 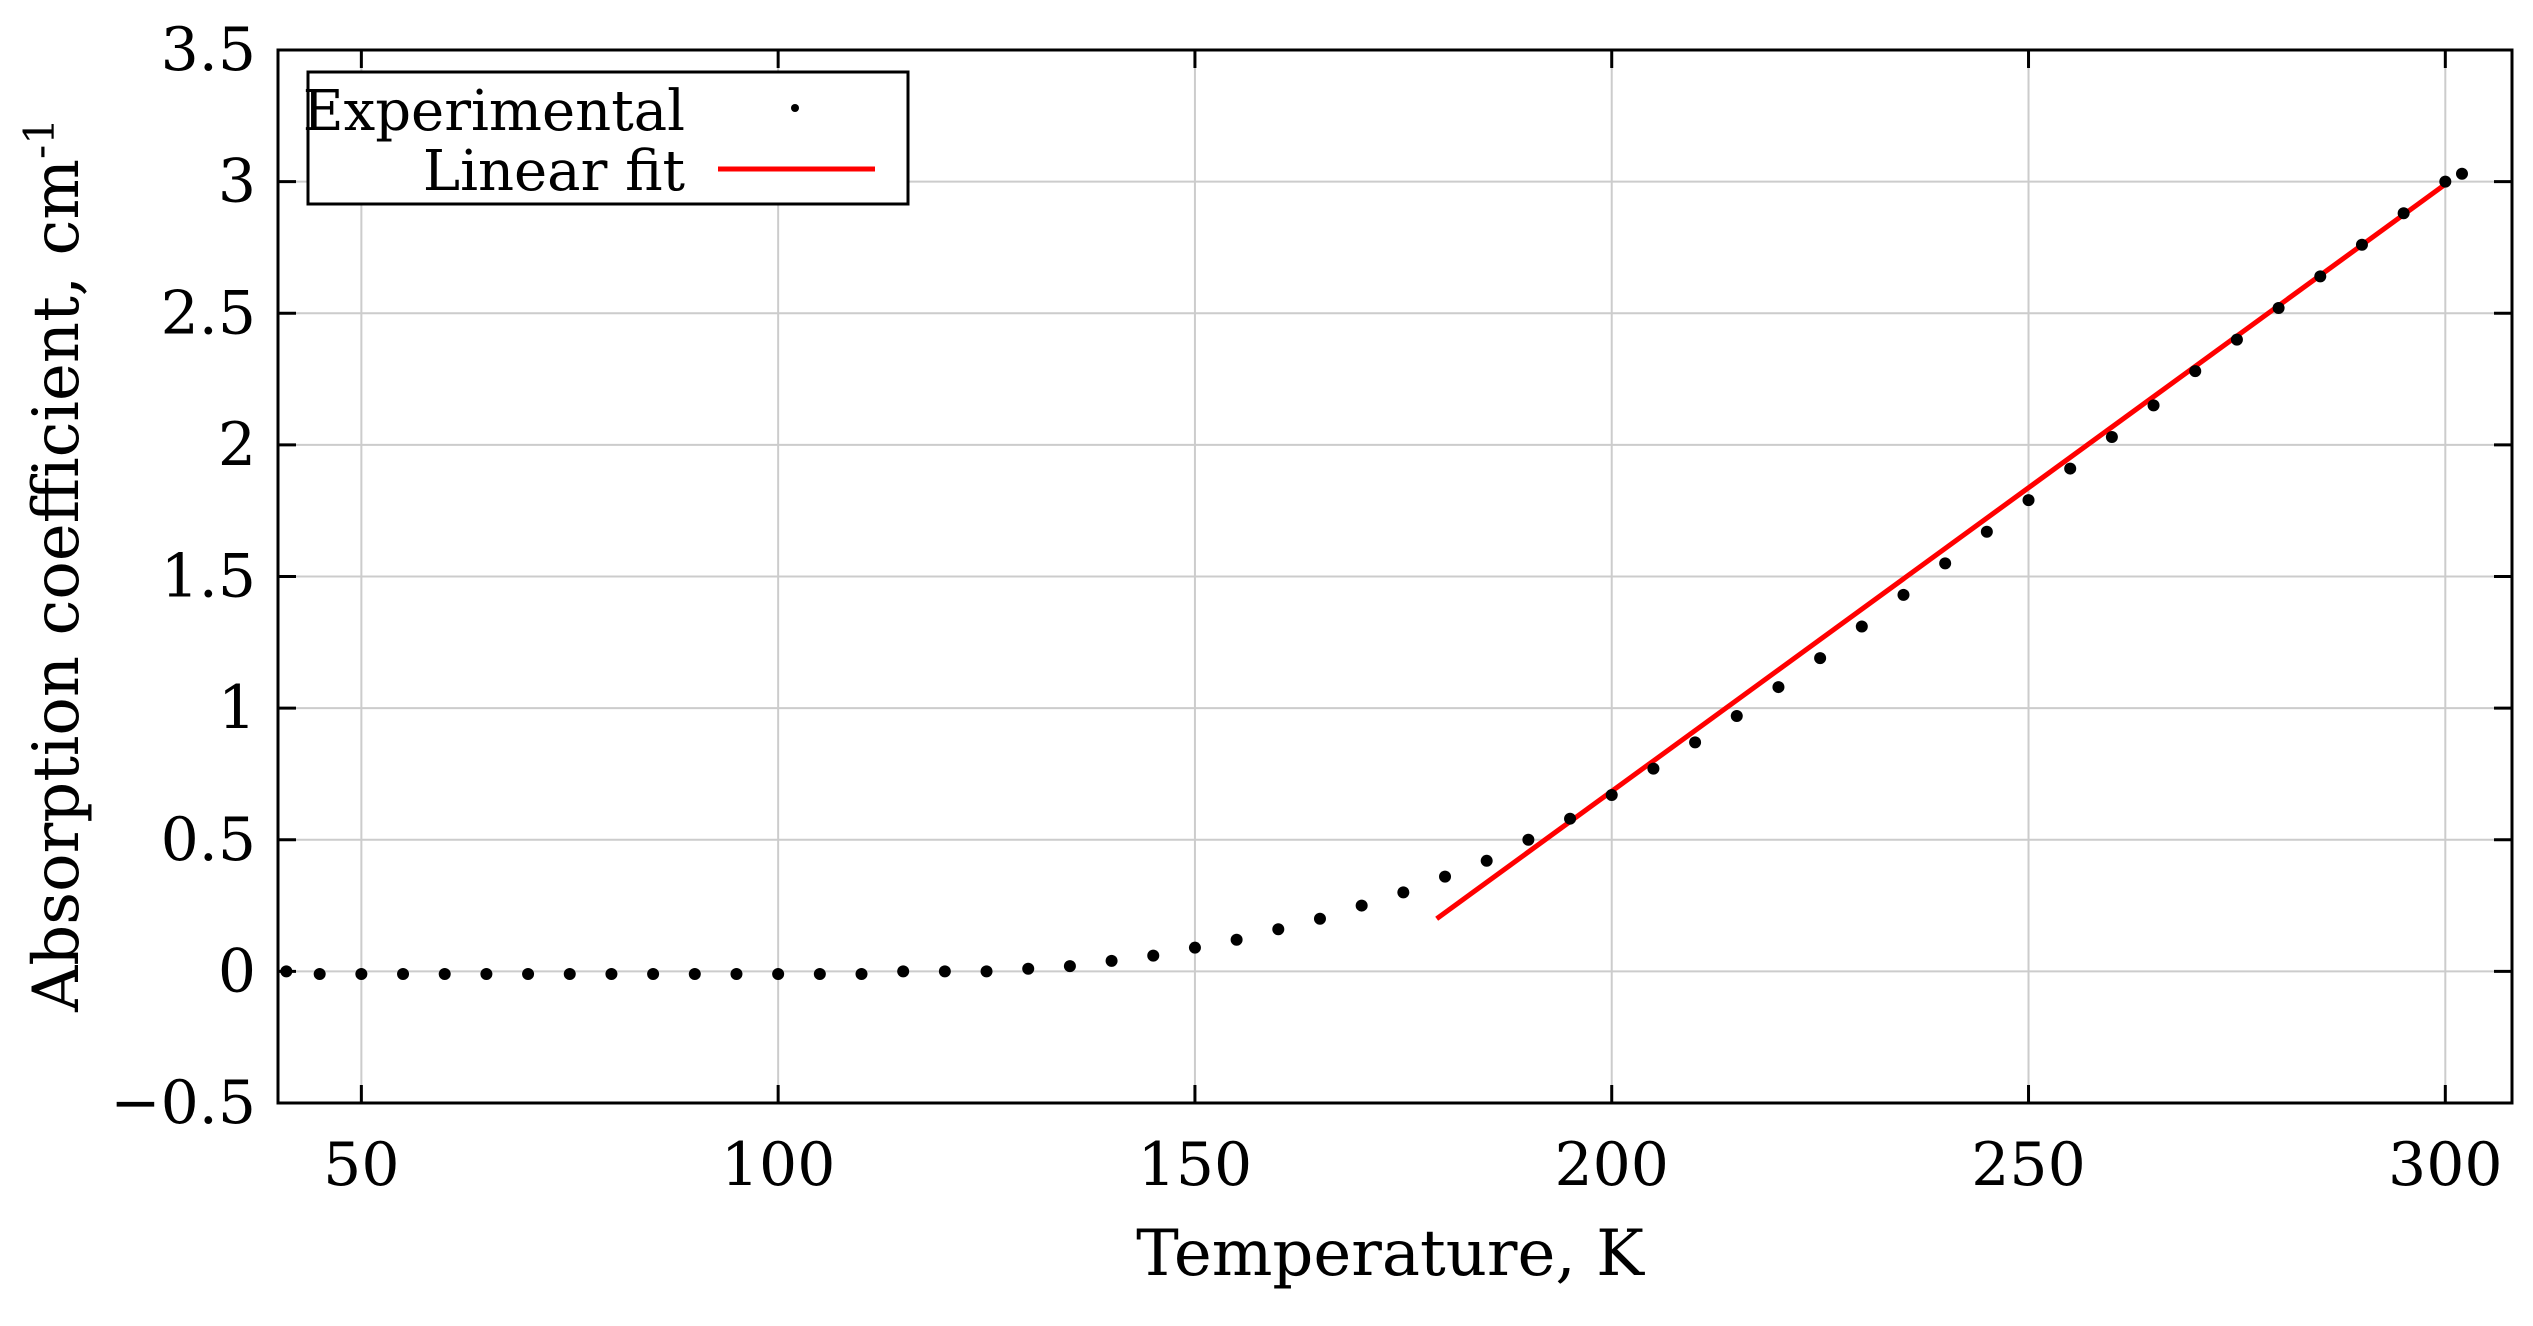 I want to click on legend-box, so click(x=608, y=138).